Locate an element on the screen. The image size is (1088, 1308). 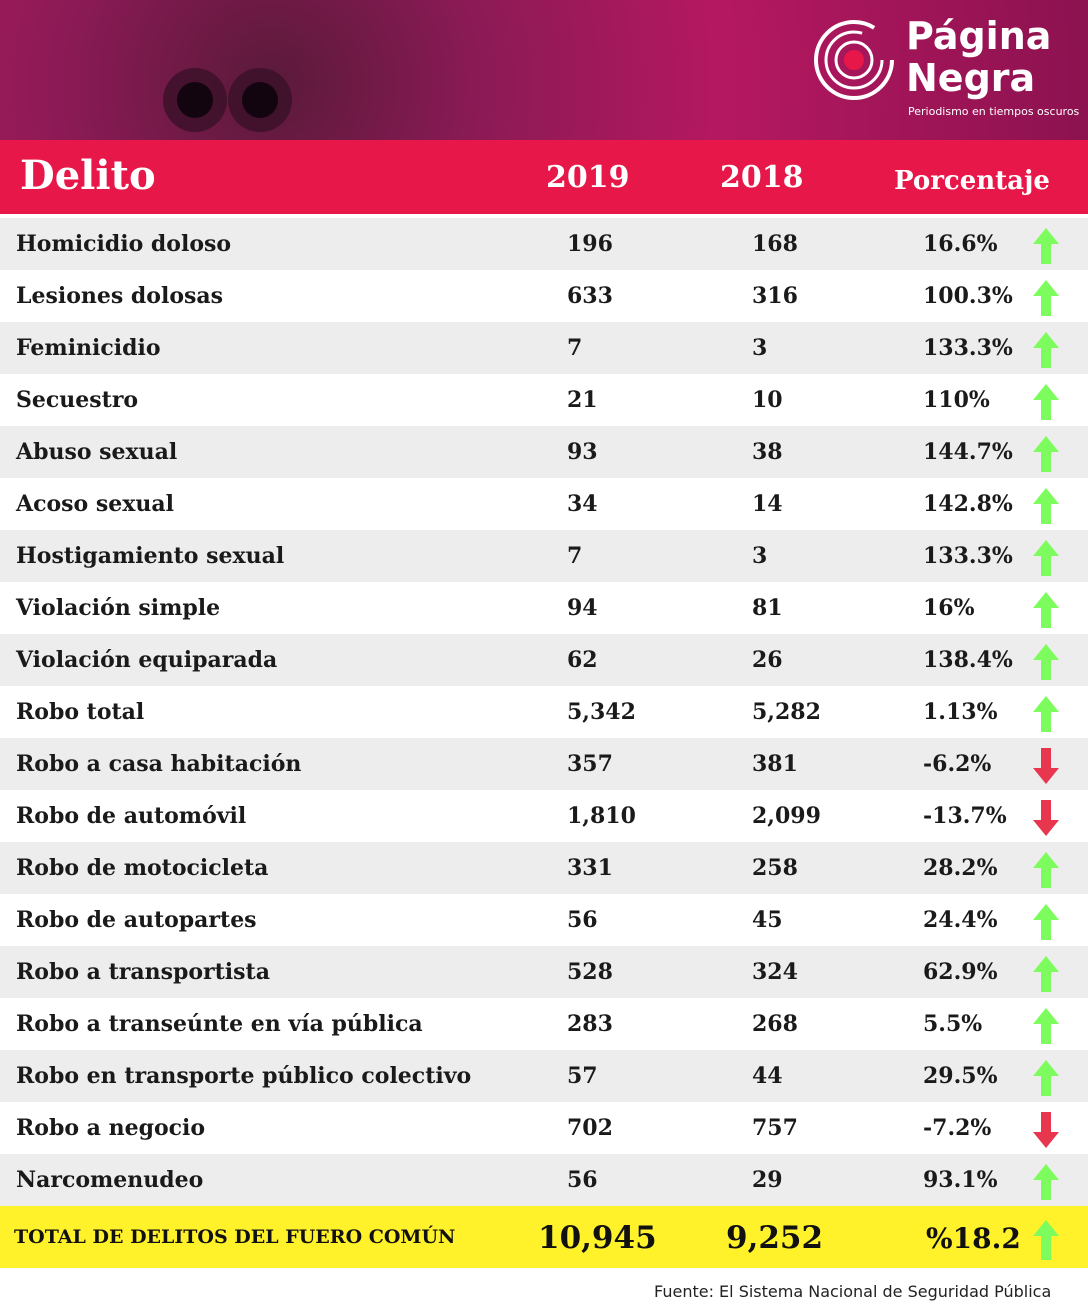
table-cell: 26 is located at coordinates (767, 660).